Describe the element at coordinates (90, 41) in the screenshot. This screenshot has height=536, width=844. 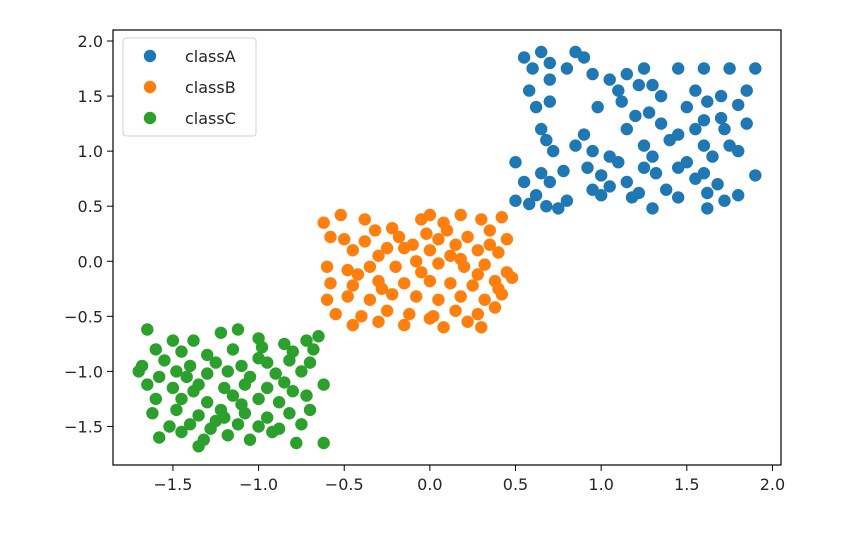
I see `y-tick-label: 2.0` at that location.